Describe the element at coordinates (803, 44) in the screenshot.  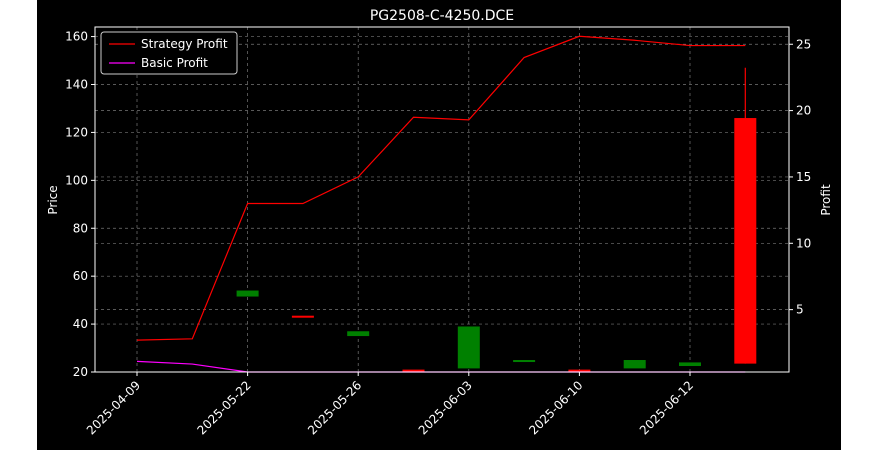
I see `y-tick-label-right: 25` at that location.